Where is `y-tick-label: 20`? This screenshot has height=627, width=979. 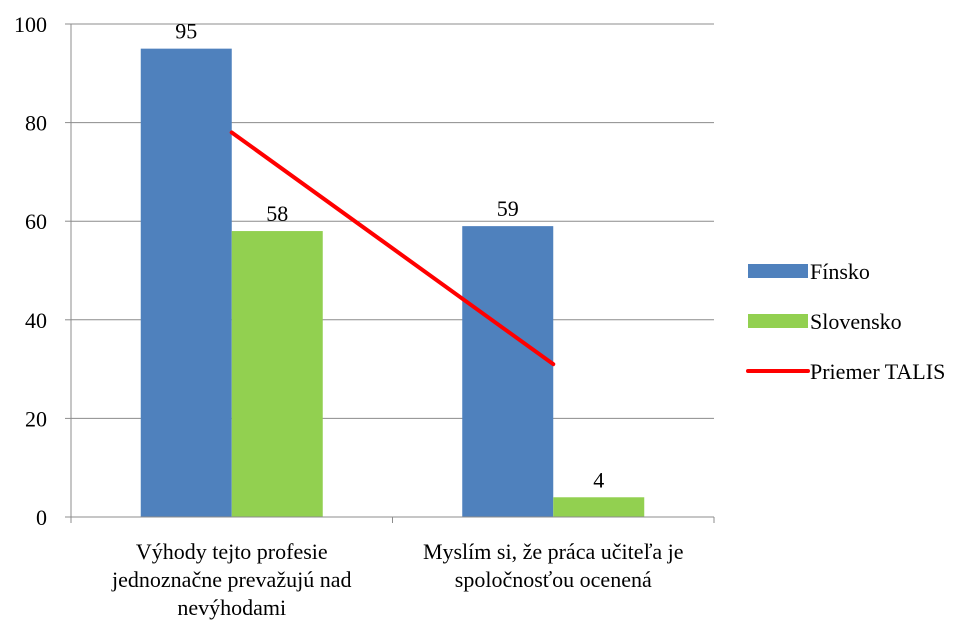
y-tick-label: 20 is located at coordinates (36, 418).